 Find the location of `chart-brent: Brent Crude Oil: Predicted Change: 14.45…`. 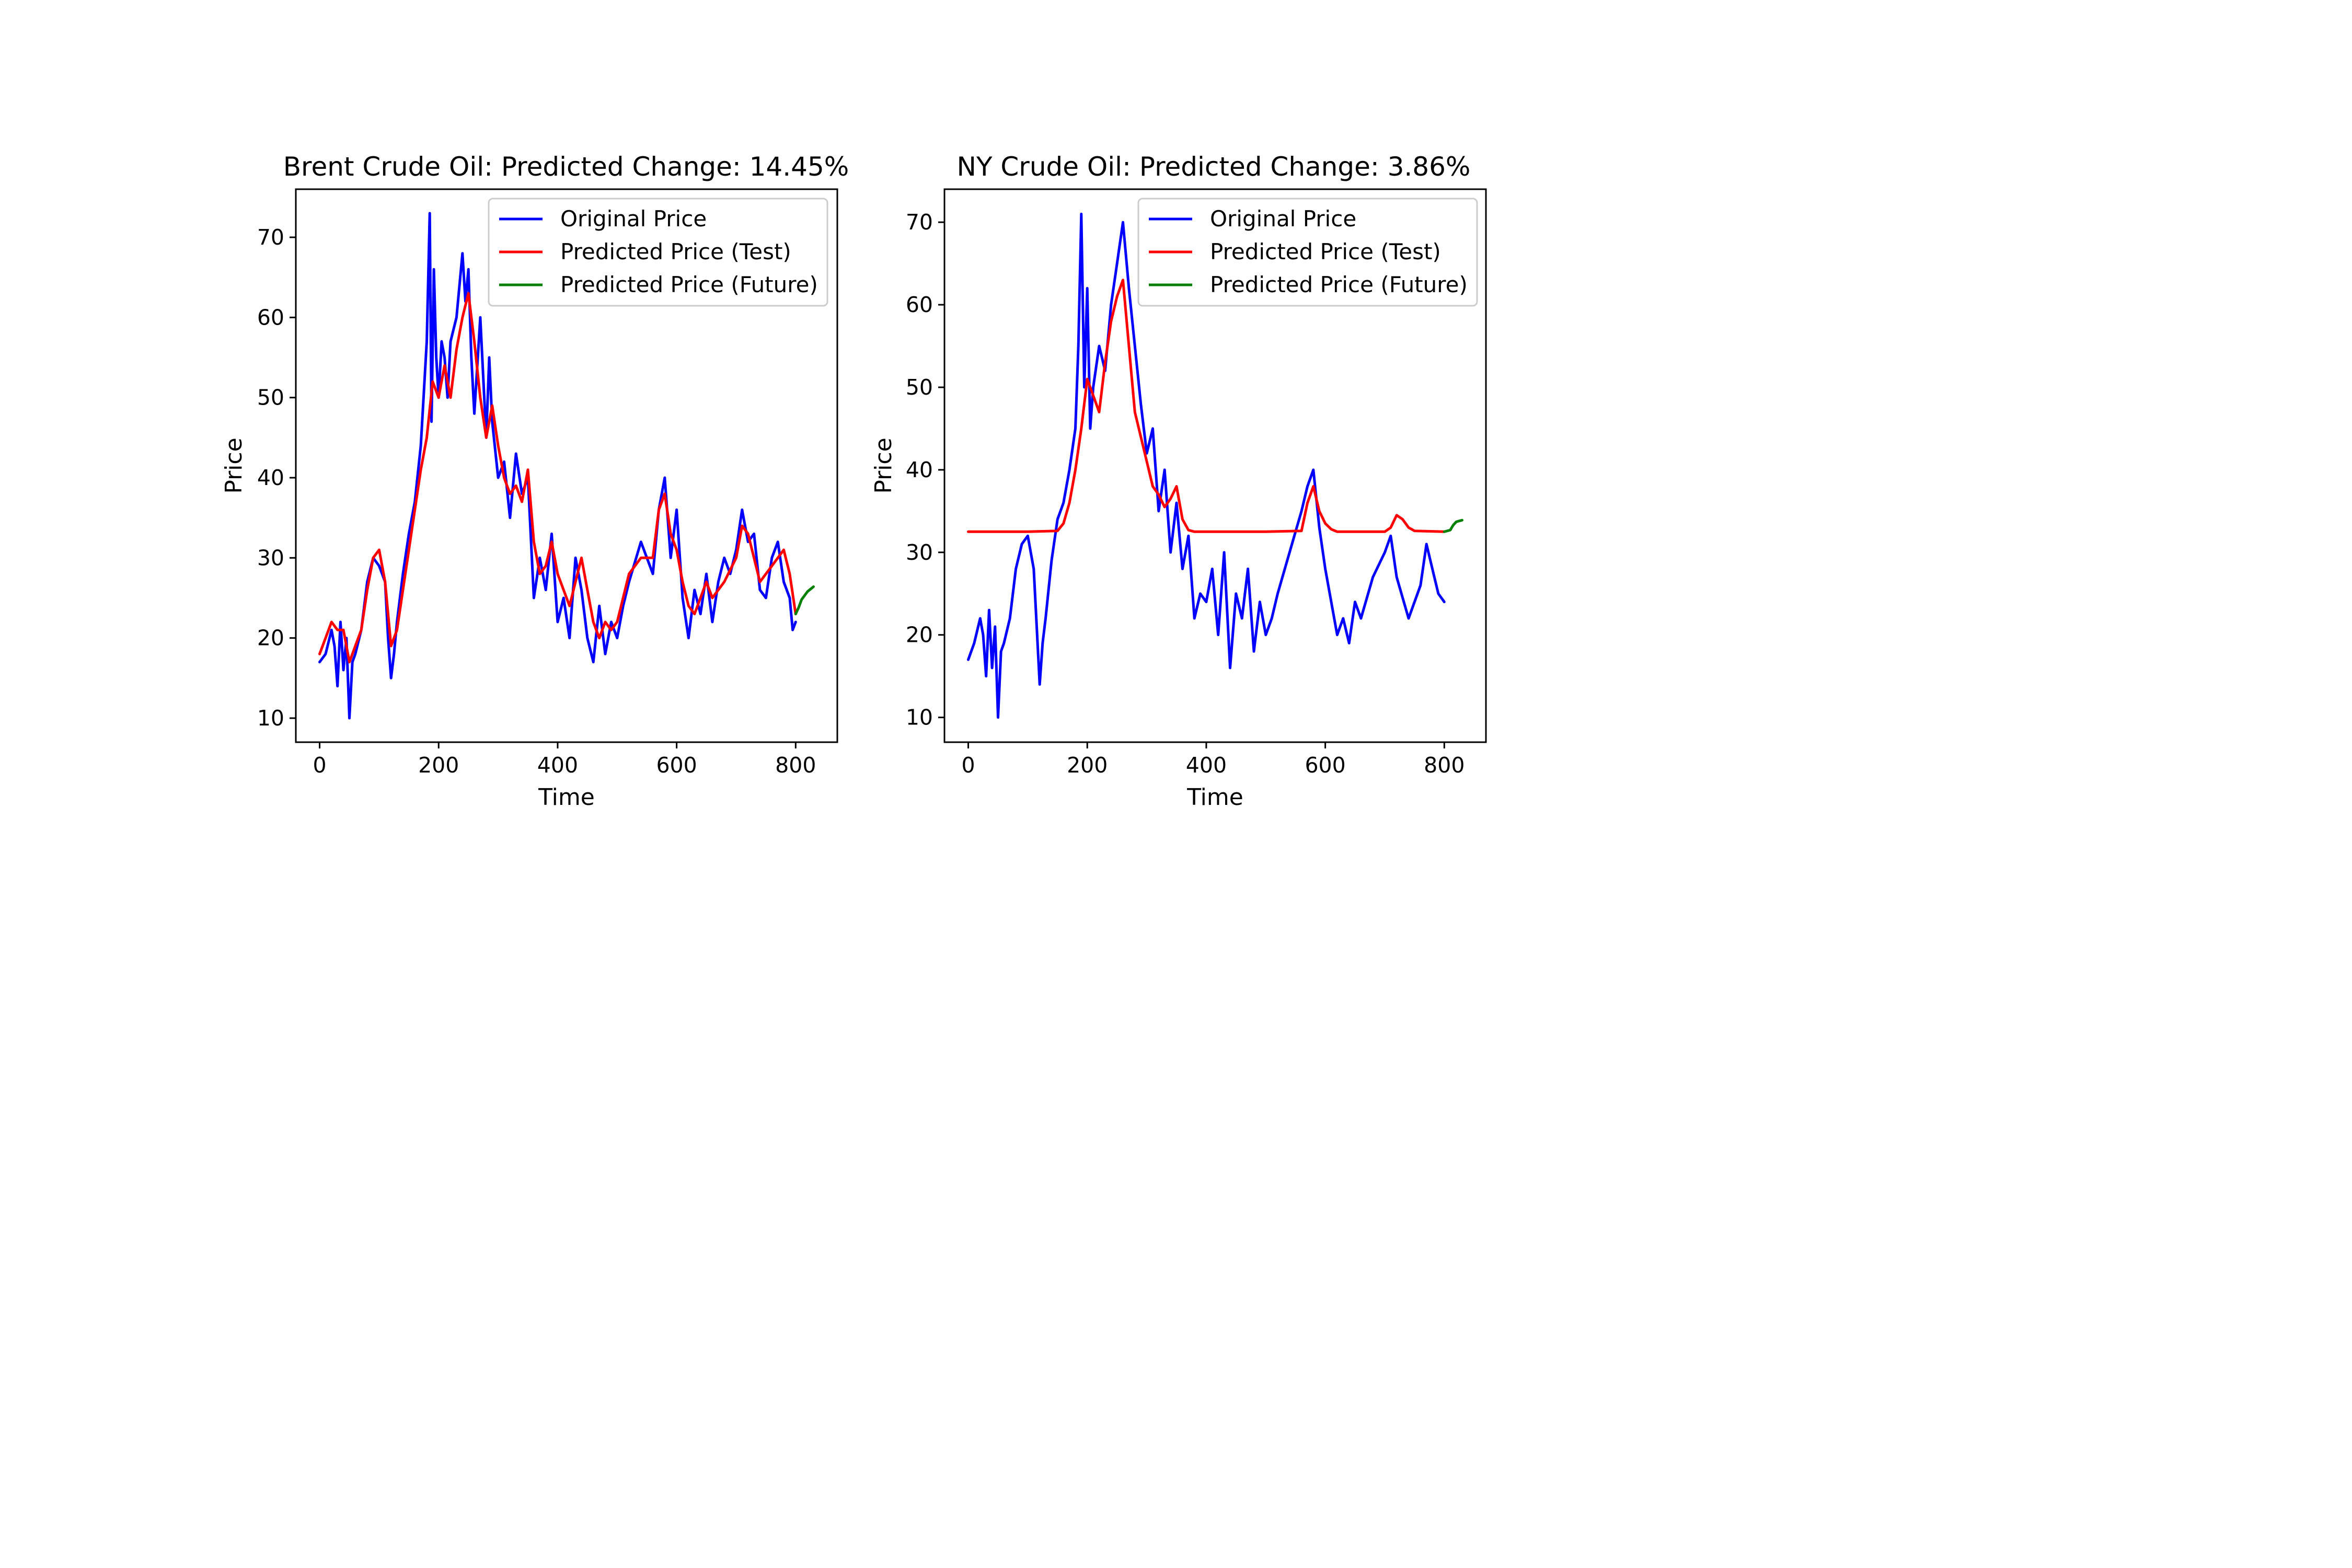

chart-brent: Brent Crude Oil: Predicted Change: 14.45… is located at coordinates (535, 481).